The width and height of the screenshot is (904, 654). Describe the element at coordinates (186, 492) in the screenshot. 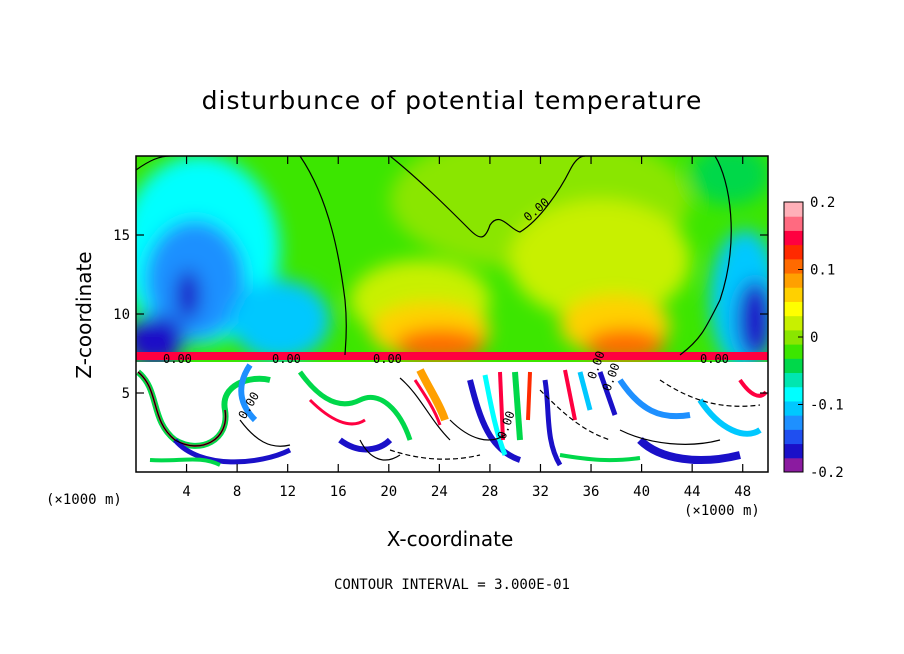

I see `x-tick-label: 4` at that location.